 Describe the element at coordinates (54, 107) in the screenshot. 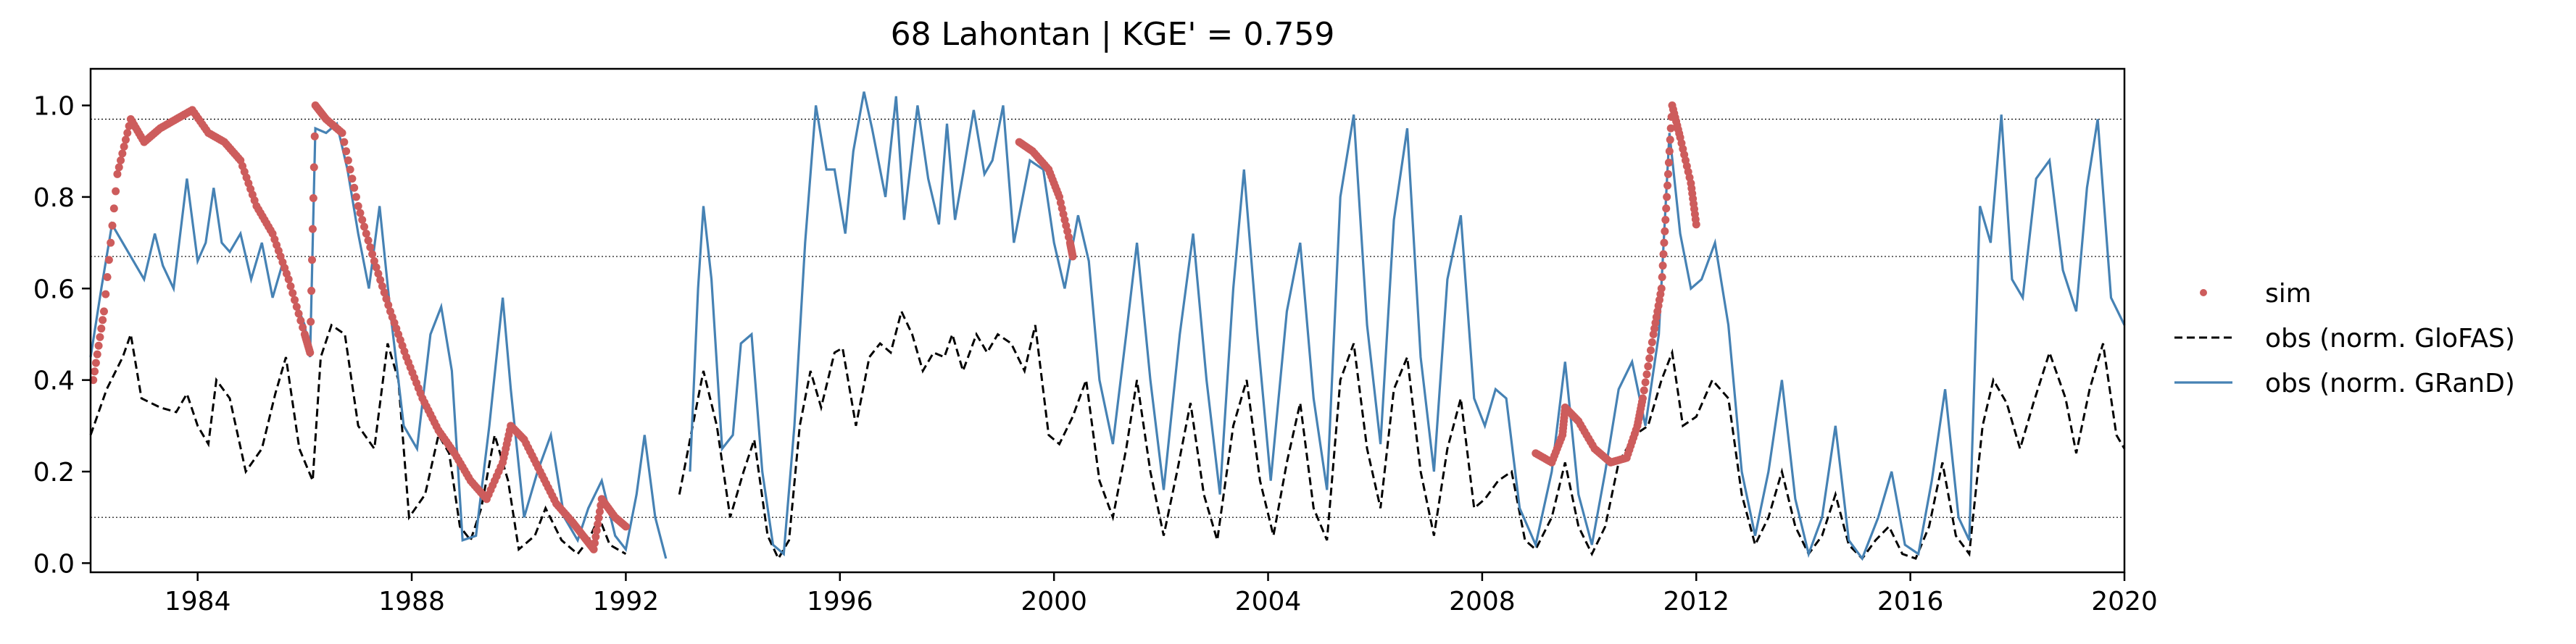

I see `y-tick-label: 1.0` at that location.